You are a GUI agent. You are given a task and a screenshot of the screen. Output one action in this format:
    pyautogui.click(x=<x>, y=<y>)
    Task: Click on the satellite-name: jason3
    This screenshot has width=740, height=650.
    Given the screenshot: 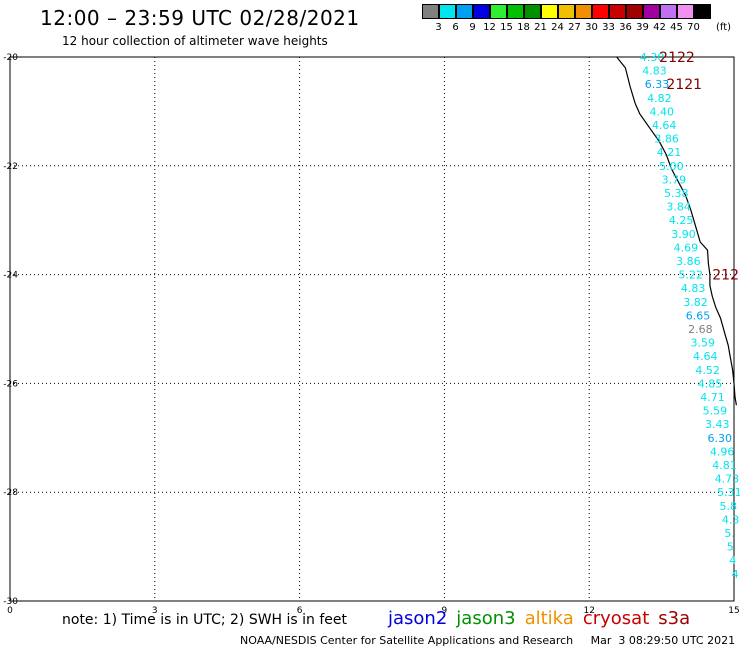 What is the action you would take?
    pyautogui.click(x=486, y=618)
    